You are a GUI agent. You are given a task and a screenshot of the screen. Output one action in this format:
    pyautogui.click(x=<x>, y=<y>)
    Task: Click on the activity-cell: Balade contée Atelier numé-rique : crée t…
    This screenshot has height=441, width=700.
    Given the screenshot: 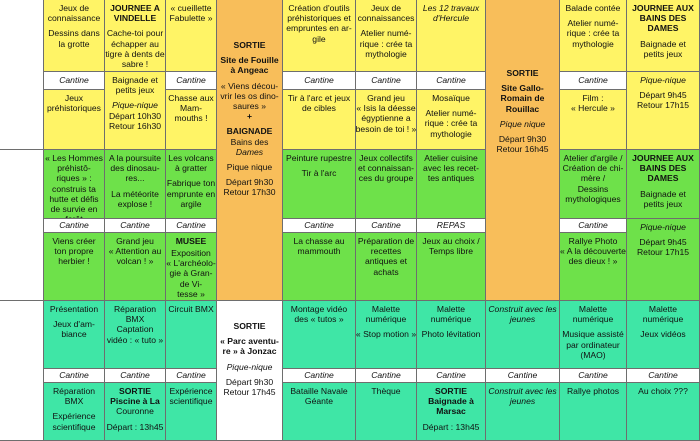 What is the action you would take?
    pyautogui.click(x=593, y=36)
    